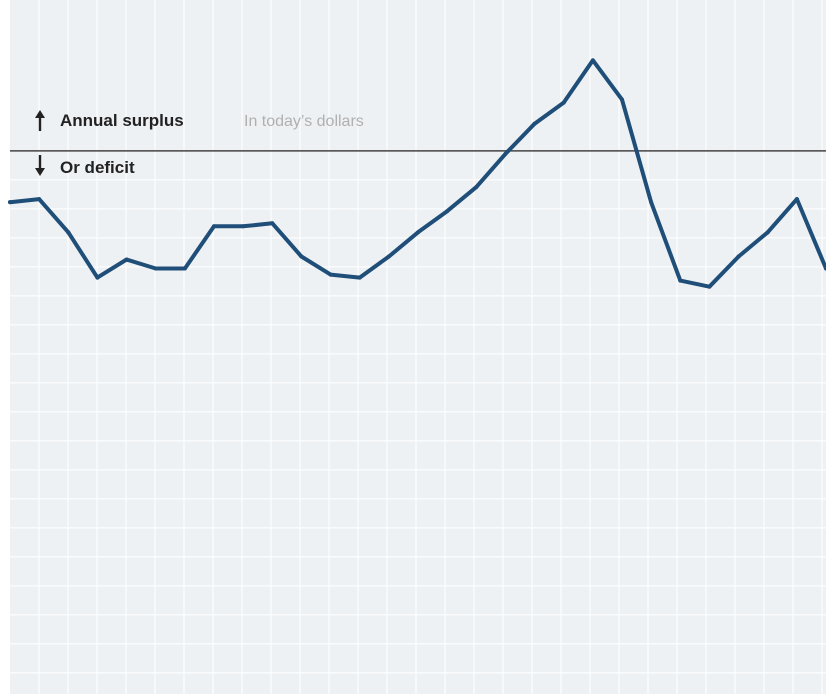  What do you see at coordinates (40, 165) in the screenshot?
I see `arrow-down-icon` at bounding box center [40, 165].